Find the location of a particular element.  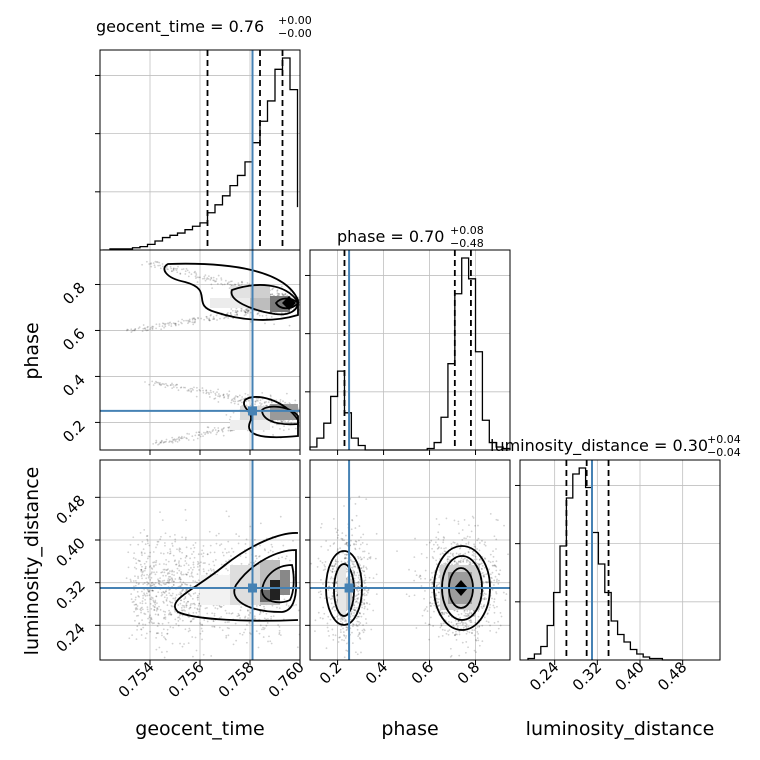

tick-label-y: 0.48 is located at coordinates (70, 509).